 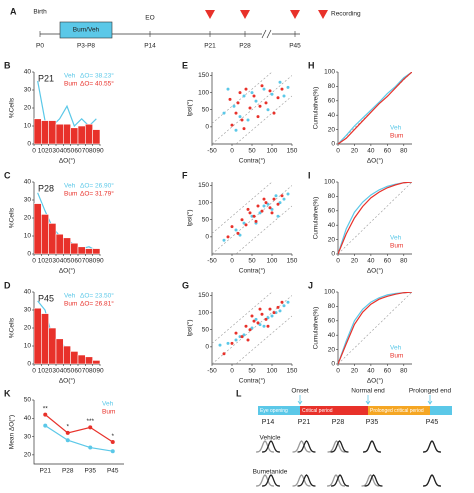 I want to click on y-tick-label: 50, so click(x=206, y=329).